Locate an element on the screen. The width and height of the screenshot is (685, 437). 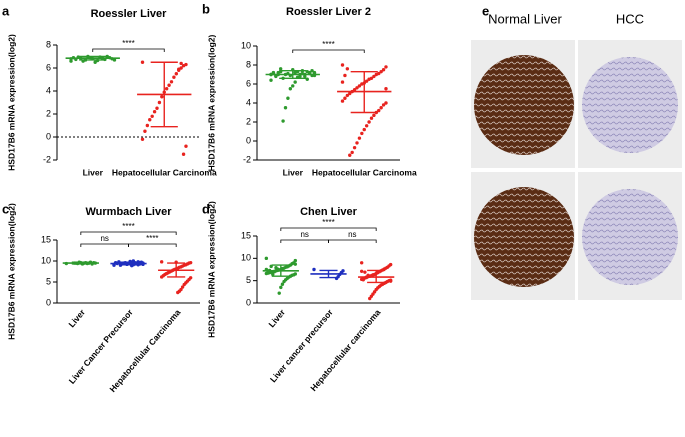
y-axis-label: HSD17B6 mRNA expression(log2) is located at coordinates (211, 269).